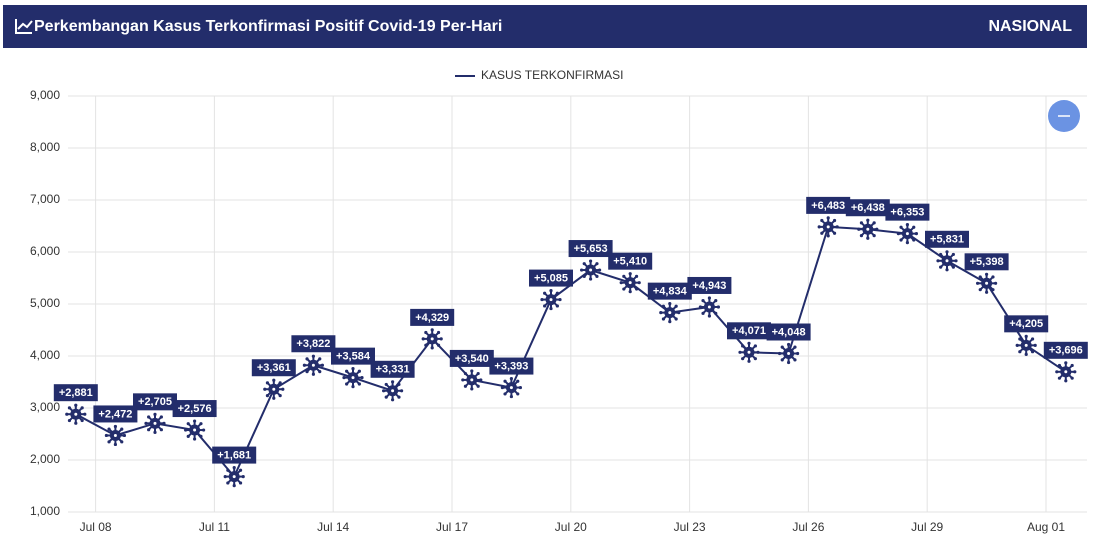  What do you see at coordinates (670, 292) in the screenshot?
I see `data-label: +4,834` at bounding box center [670, 292].